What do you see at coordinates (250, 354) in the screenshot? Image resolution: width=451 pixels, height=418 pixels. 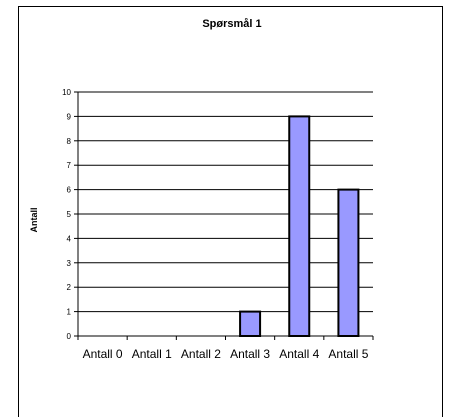 I see `x-tick-label: Antall 3` at bounding box center [250, 354].